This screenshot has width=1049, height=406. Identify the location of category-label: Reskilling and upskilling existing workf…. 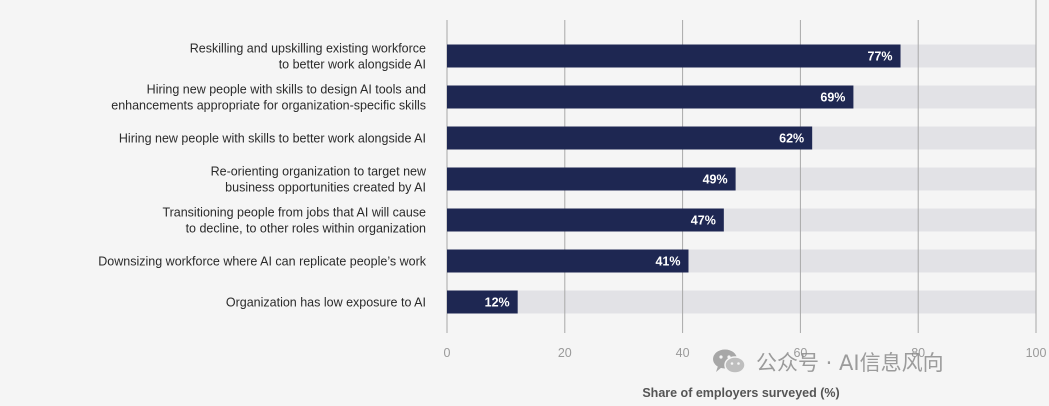
(308, 57).